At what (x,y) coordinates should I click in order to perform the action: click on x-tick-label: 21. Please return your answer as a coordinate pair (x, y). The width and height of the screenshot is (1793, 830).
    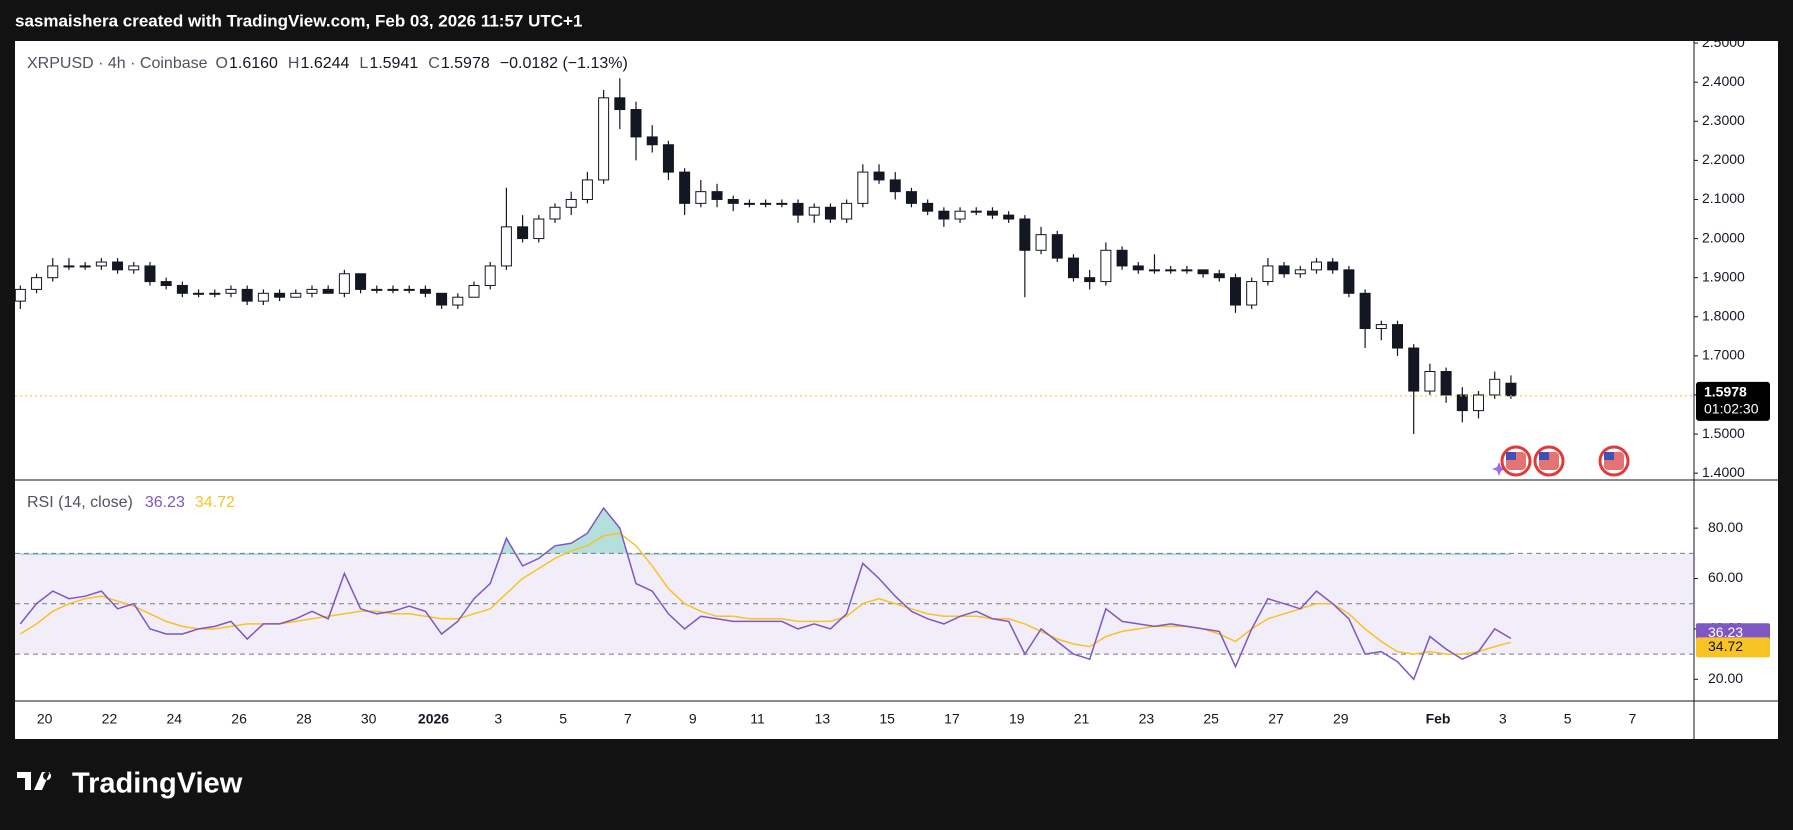
    Looking at the image, I should click on (1082, 719).